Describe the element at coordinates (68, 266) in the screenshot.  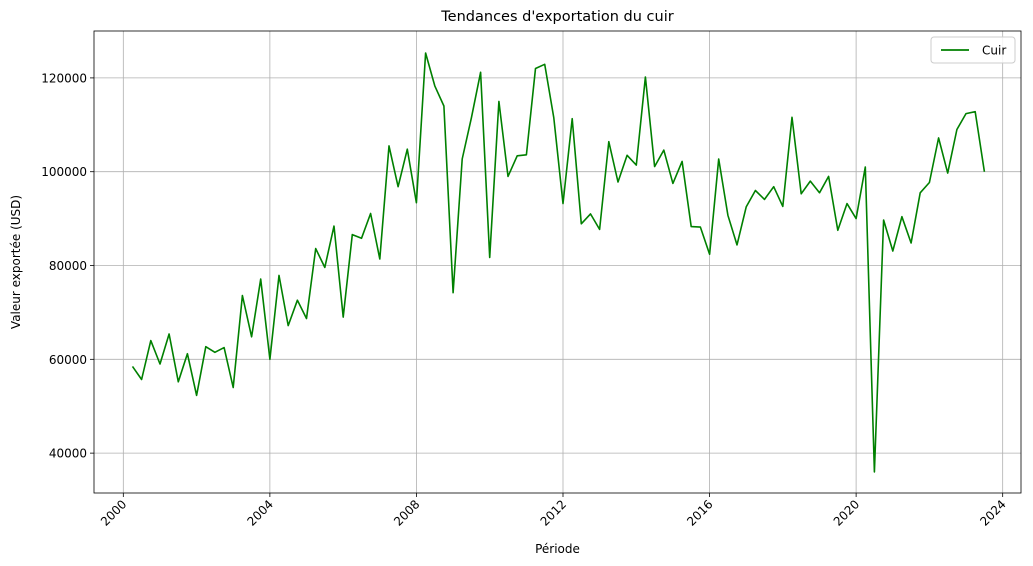
I see `y-tick-label: 80000` at that location.